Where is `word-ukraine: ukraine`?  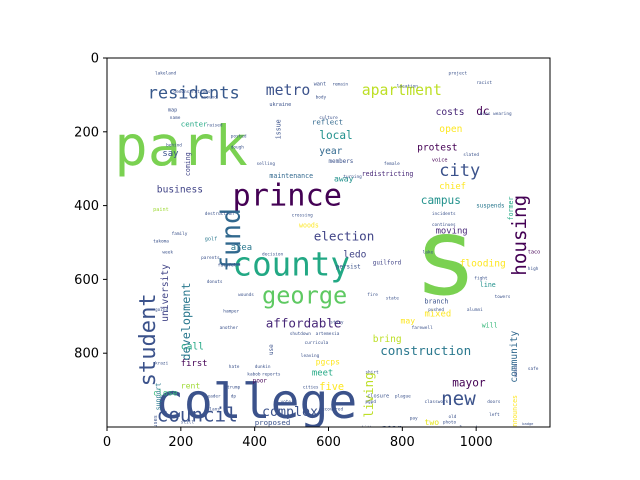
word-ukraine: ukraine is located at coordinates (280, 105).